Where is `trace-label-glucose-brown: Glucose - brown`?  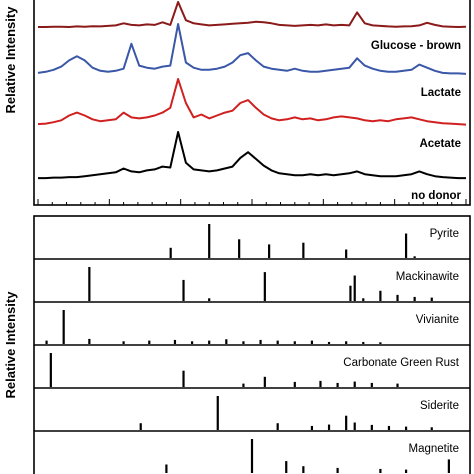 trace-label-glucose-brown: Glucose - brown is located at coordinates (416, 46).